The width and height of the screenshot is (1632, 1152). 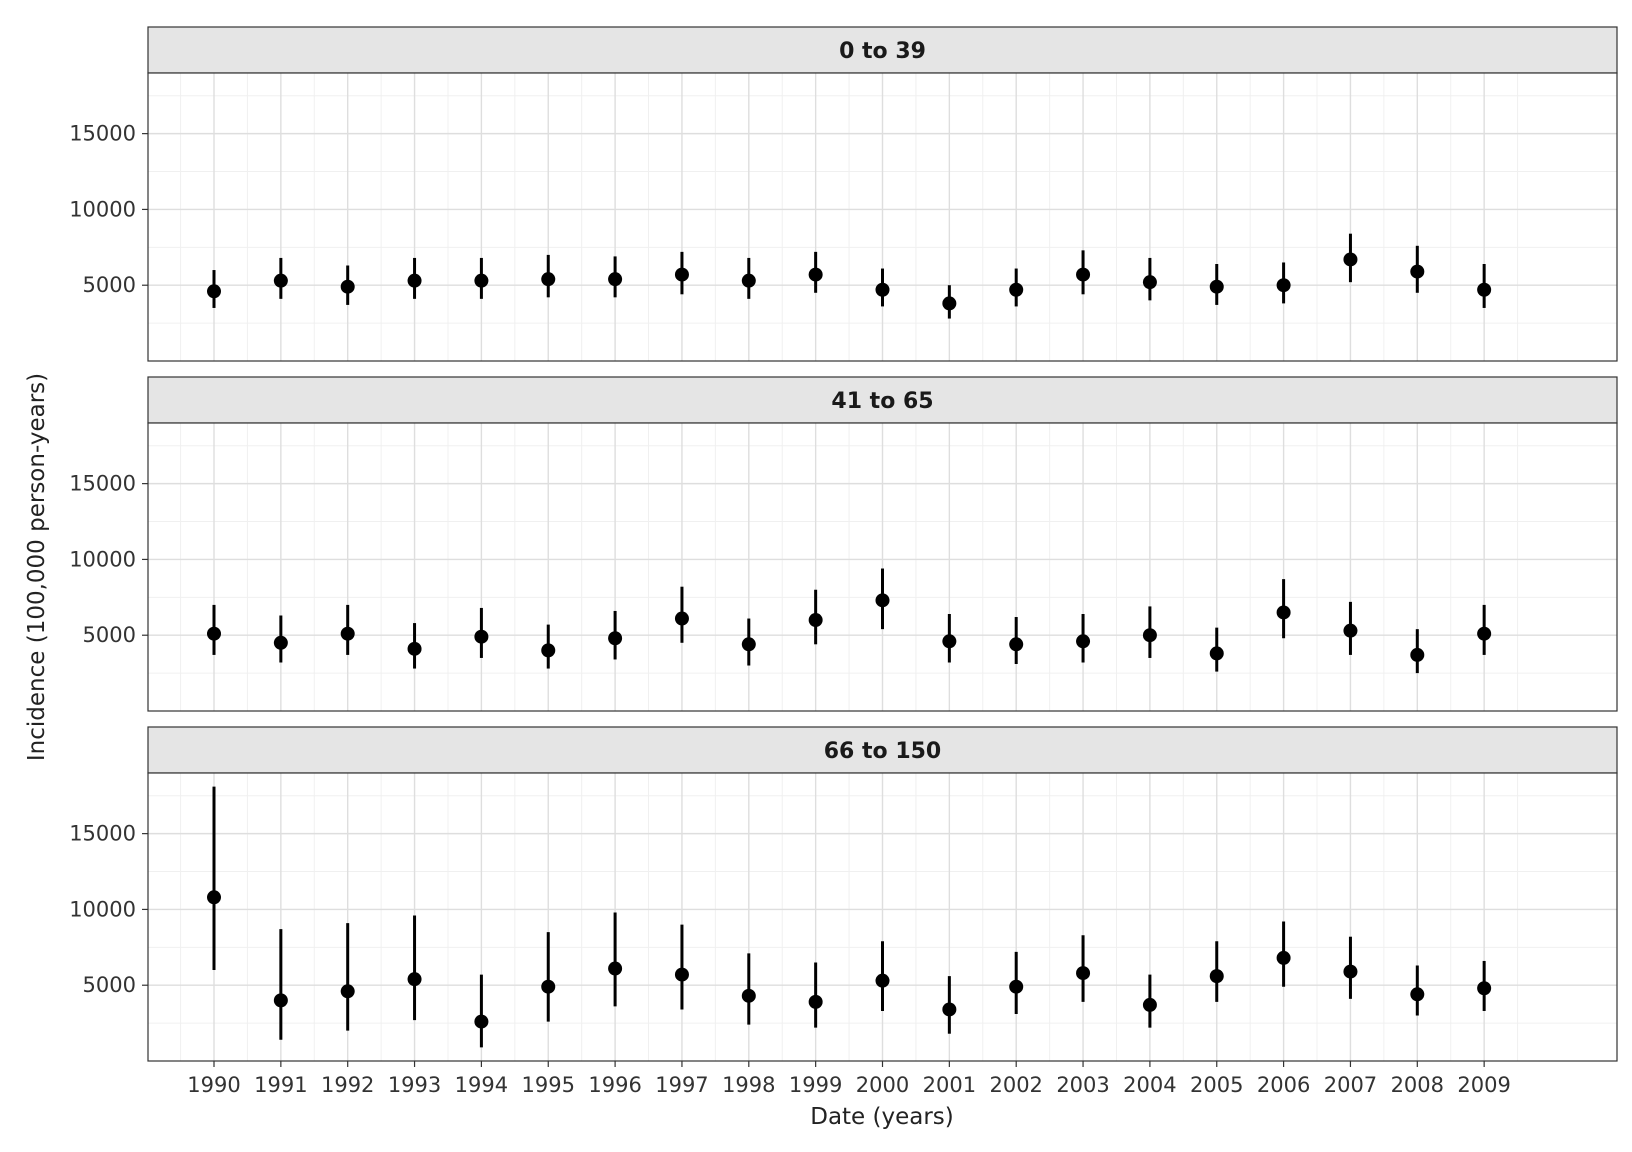 What do you see at coordinates (815, 1085) in the screenshot?
I see `x-tick-label: 1999` at bounding box center [815, 1085].